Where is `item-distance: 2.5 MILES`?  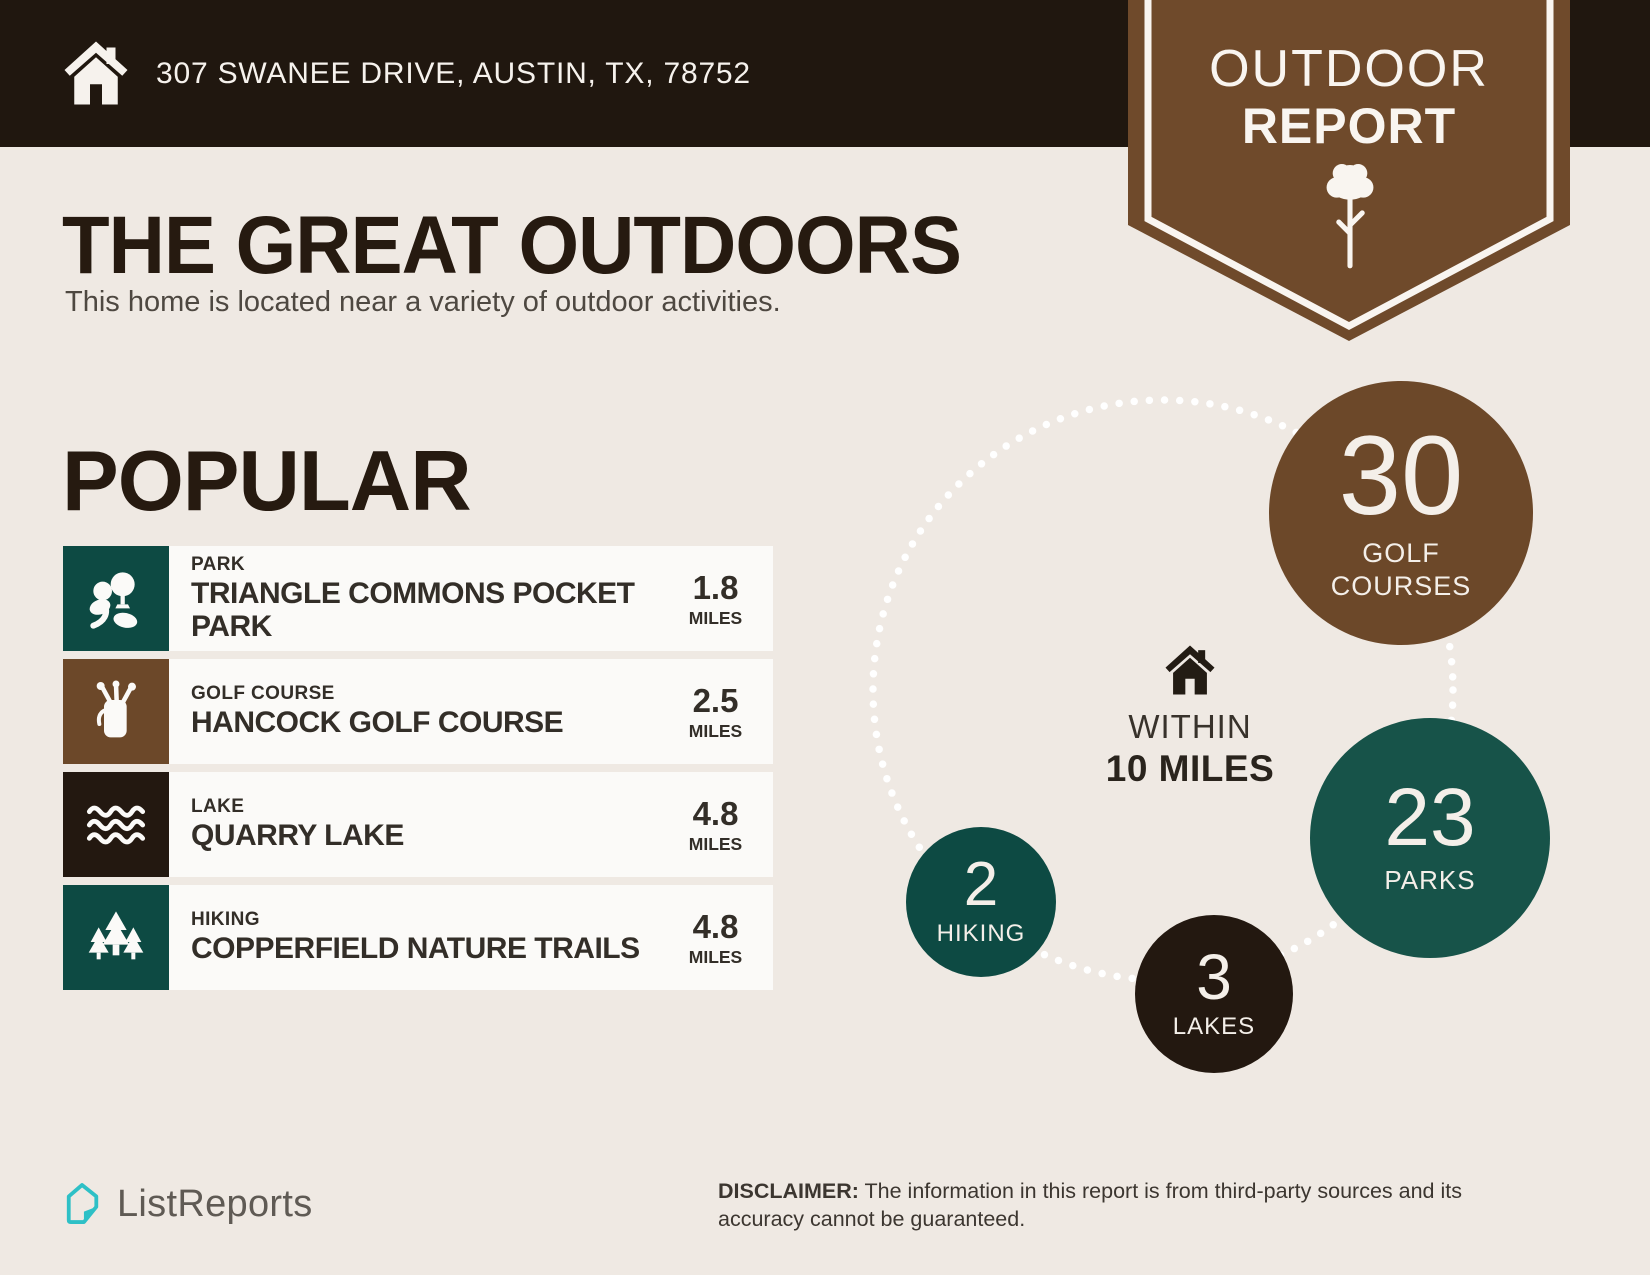 item-distance: 2.5 MILES is located at coordinates (715, 711).